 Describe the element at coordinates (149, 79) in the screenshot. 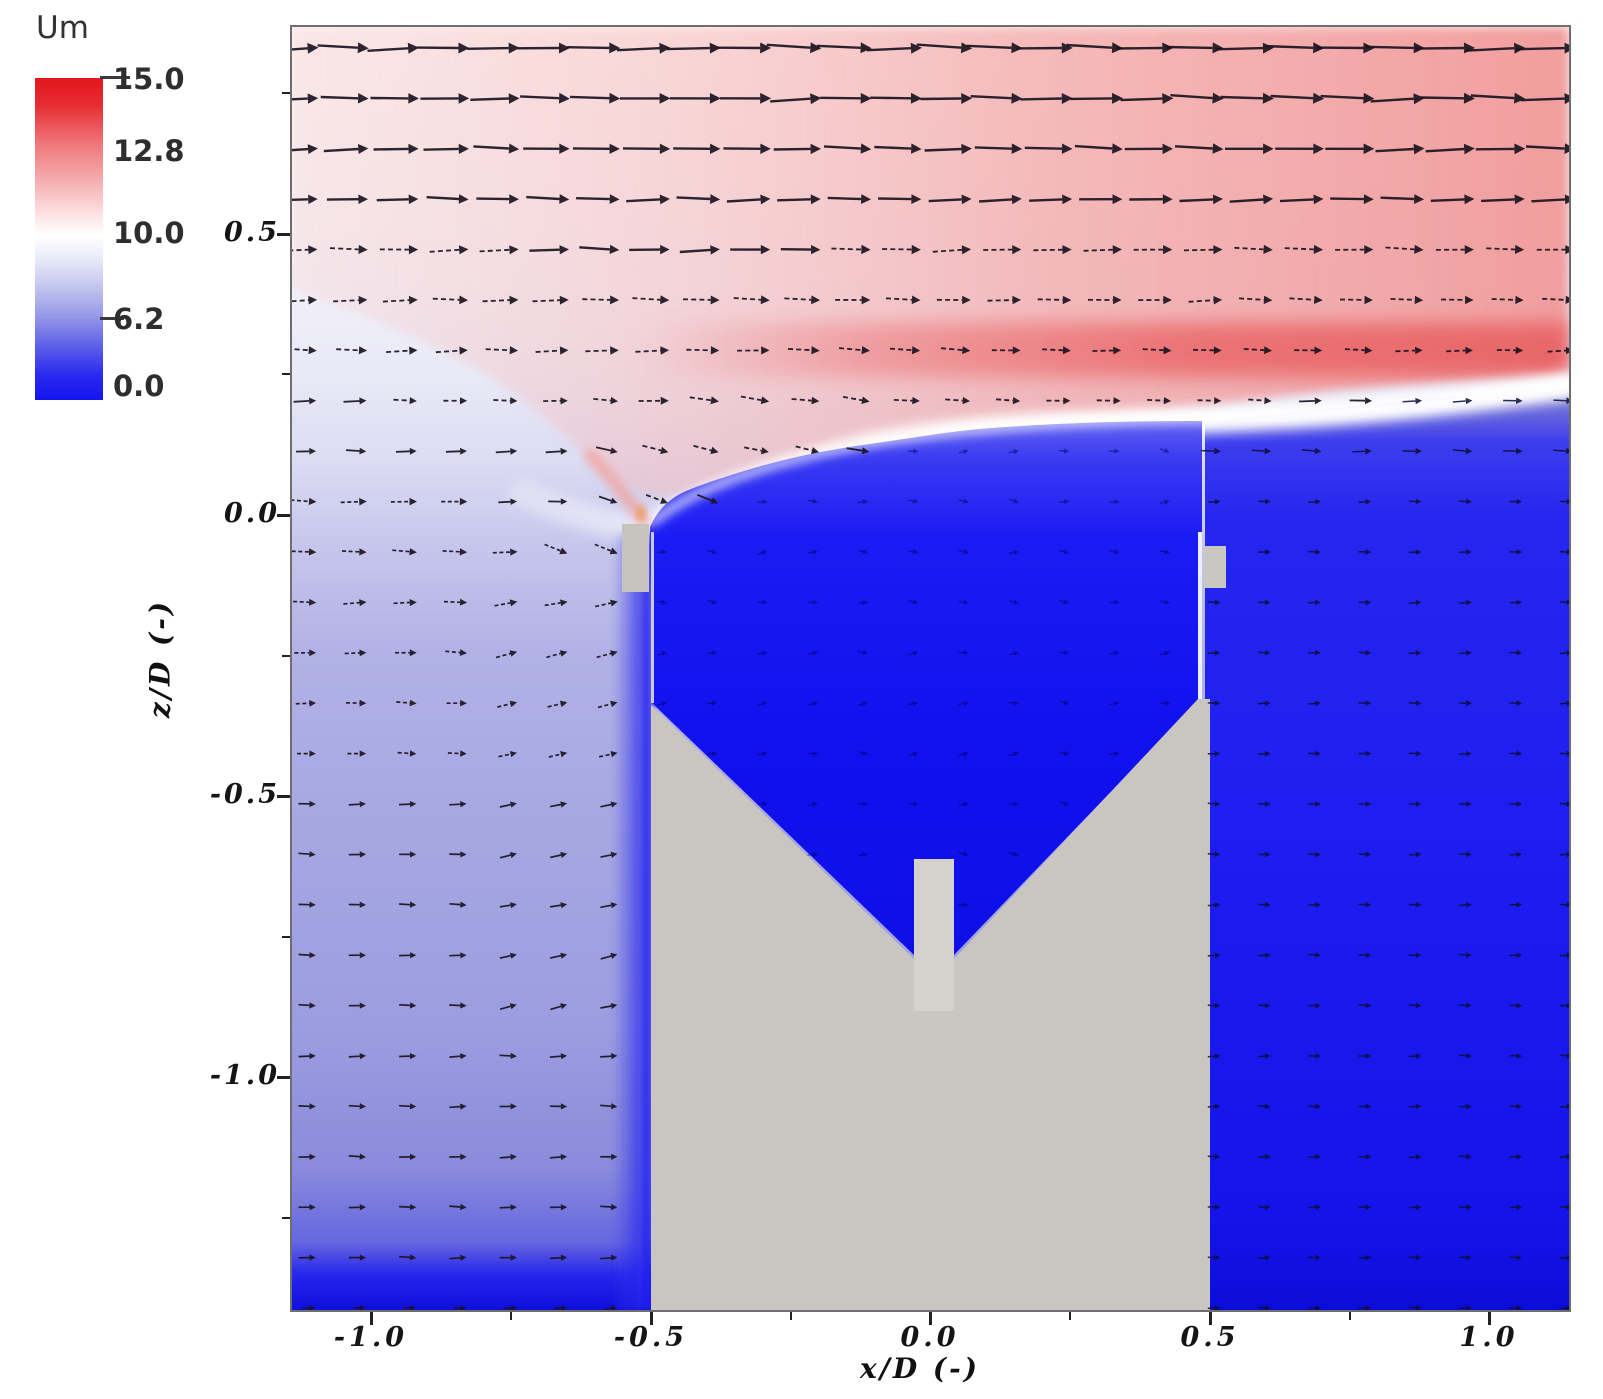

I see `colorbar-label: 15.0` at that location.